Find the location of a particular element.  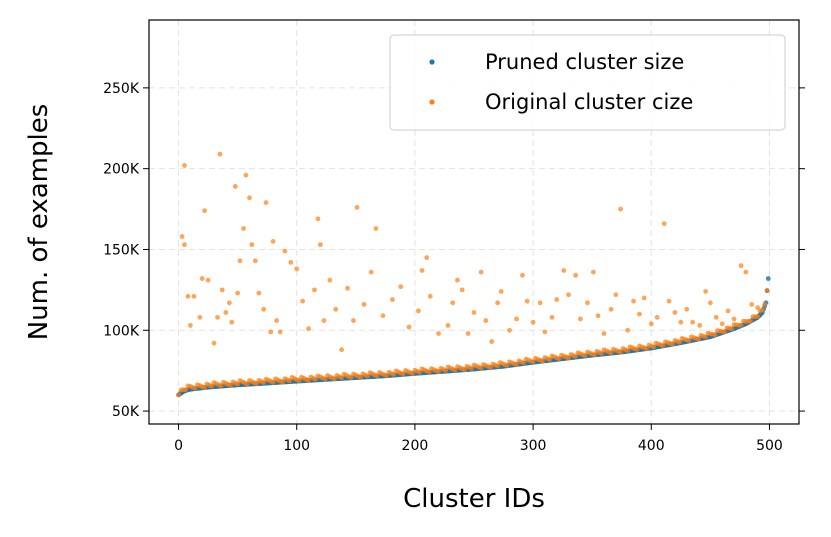

x-tick-label: 500 is located at coordinates (769, 446).